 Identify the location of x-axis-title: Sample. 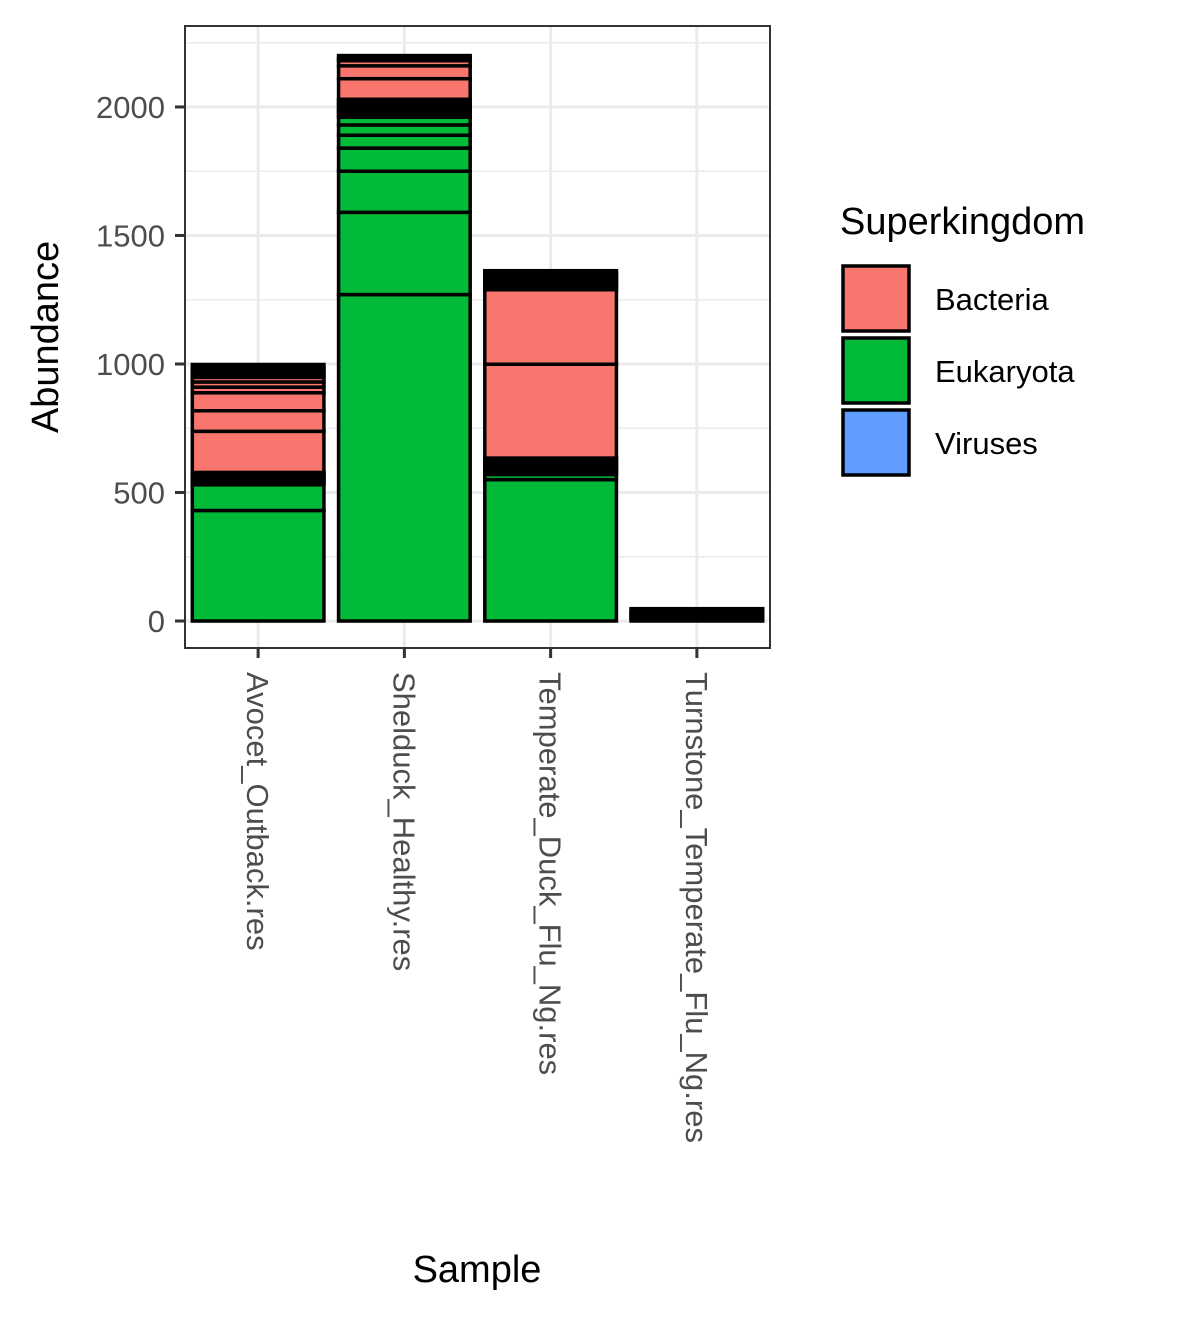
(477, 1270).